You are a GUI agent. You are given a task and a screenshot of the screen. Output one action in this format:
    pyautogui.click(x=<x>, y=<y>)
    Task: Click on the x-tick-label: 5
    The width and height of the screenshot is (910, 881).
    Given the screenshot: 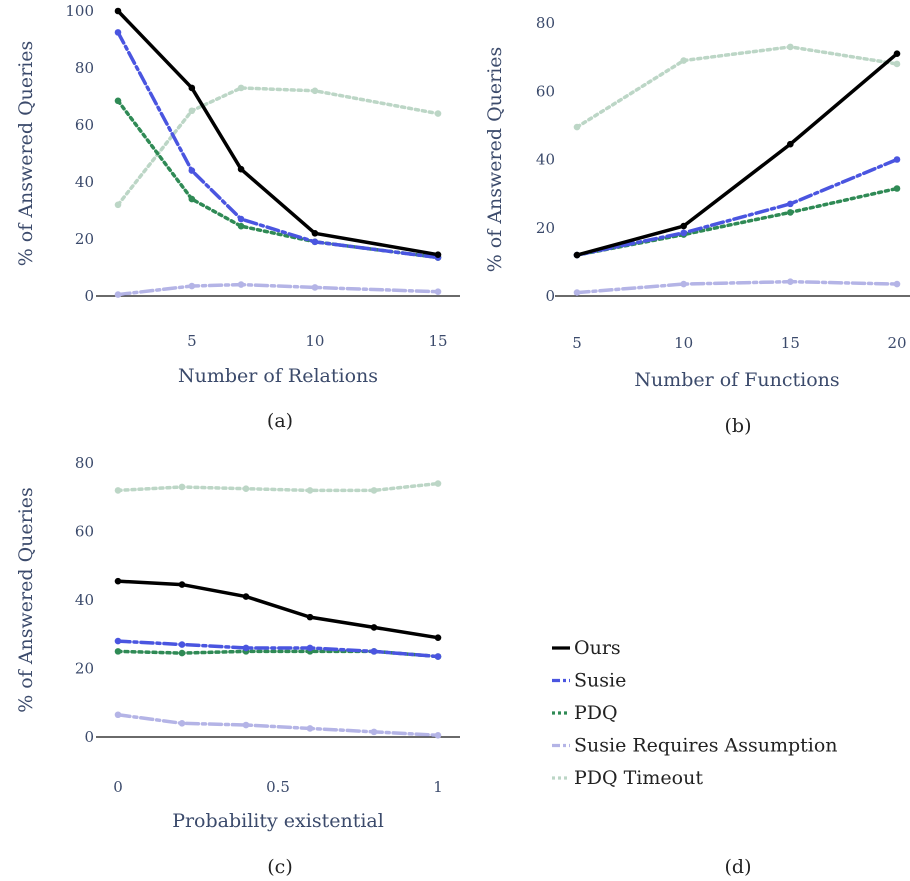 What is the action you would take?
    pyautogui.click(x=577, y=343)
    